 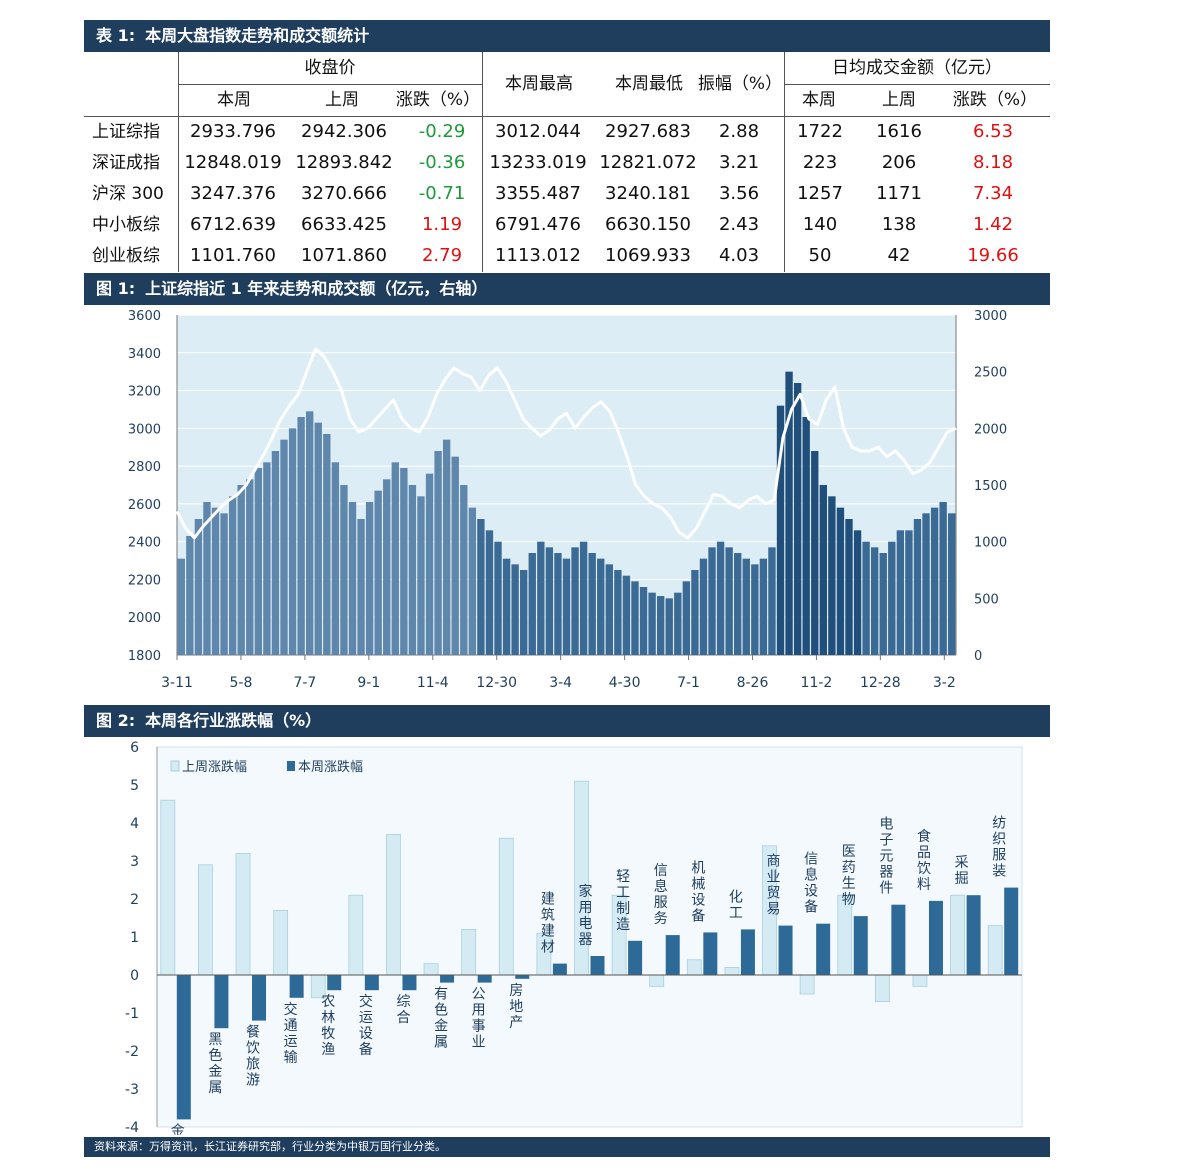 I want to click on category-label: 房地产, so click(x=516, y=1007).